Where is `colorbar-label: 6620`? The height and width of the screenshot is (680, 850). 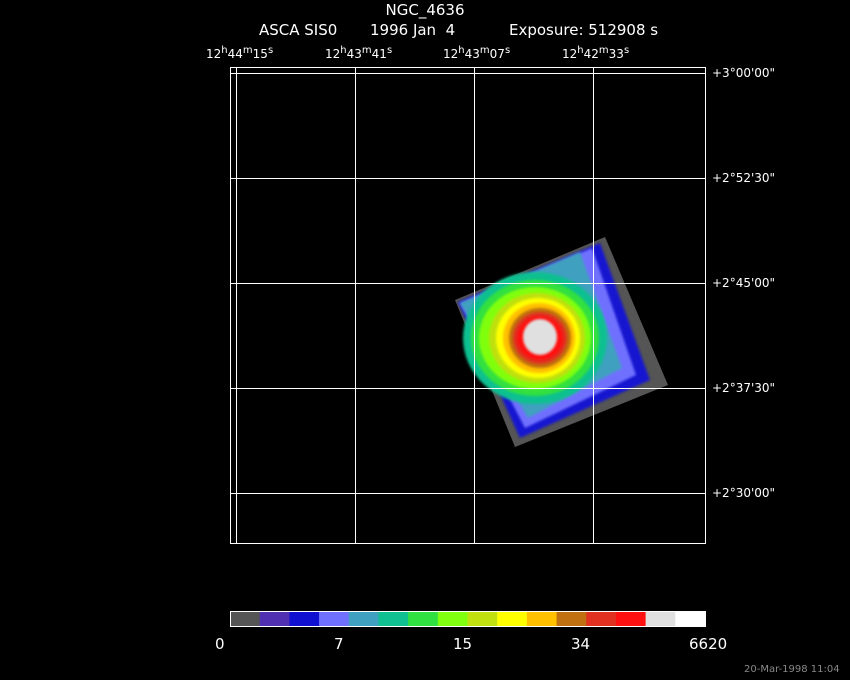 colorbar-label: 6620 is located at coordinates (708, 644).